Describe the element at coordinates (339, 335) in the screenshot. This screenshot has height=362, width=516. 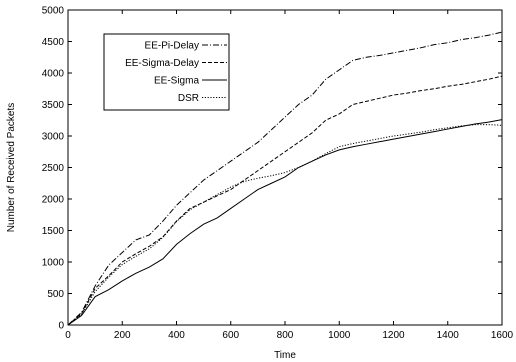
I see `x-tick-label: 1000` at that location.